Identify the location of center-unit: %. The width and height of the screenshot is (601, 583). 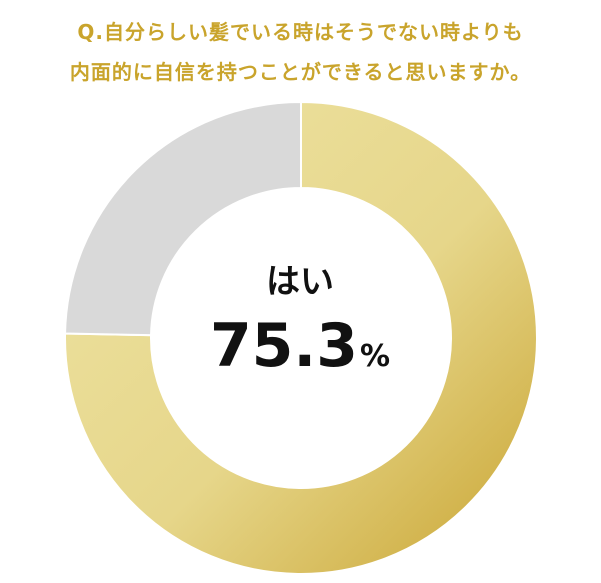
(375, 356).